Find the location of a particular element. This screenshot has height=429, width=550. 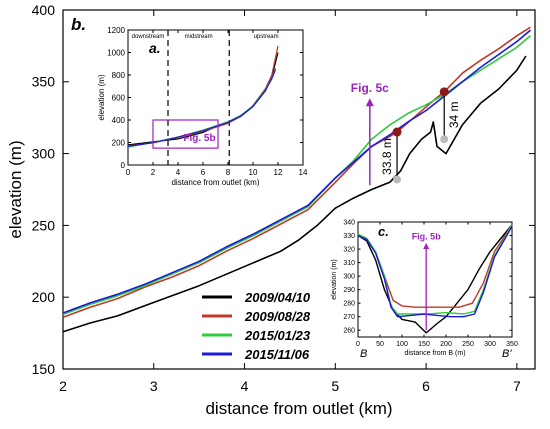

y-tick-label: 320 is located at coordinates (349, 250).